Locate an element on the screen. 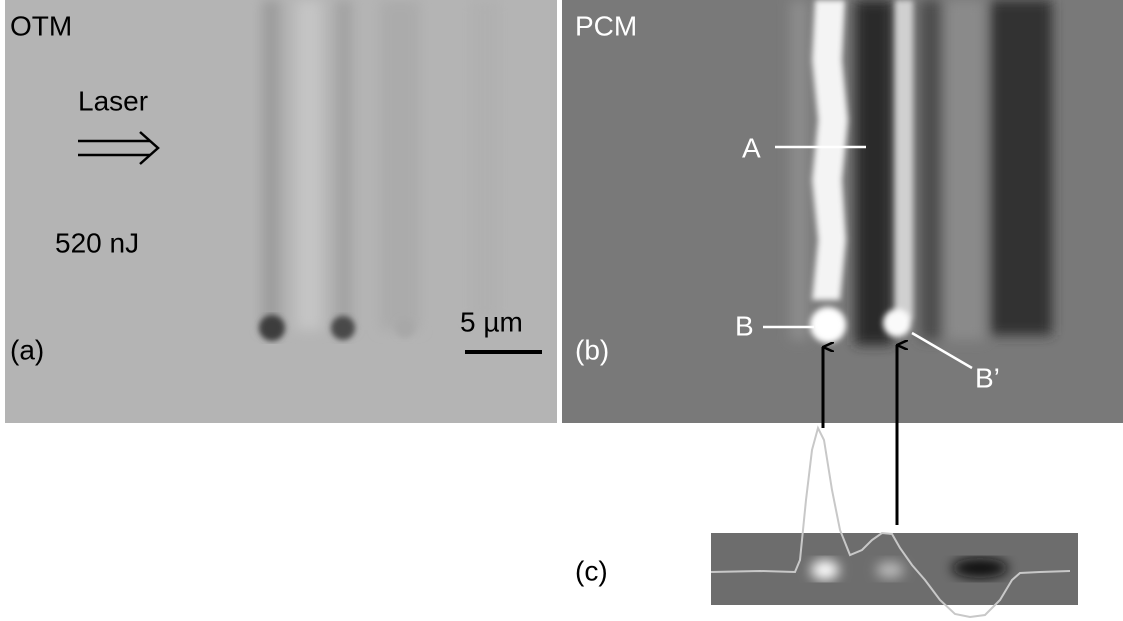 This screenshot has width=1123, height=621. scale-label: 5 µm is located at coordinates (491, 321).